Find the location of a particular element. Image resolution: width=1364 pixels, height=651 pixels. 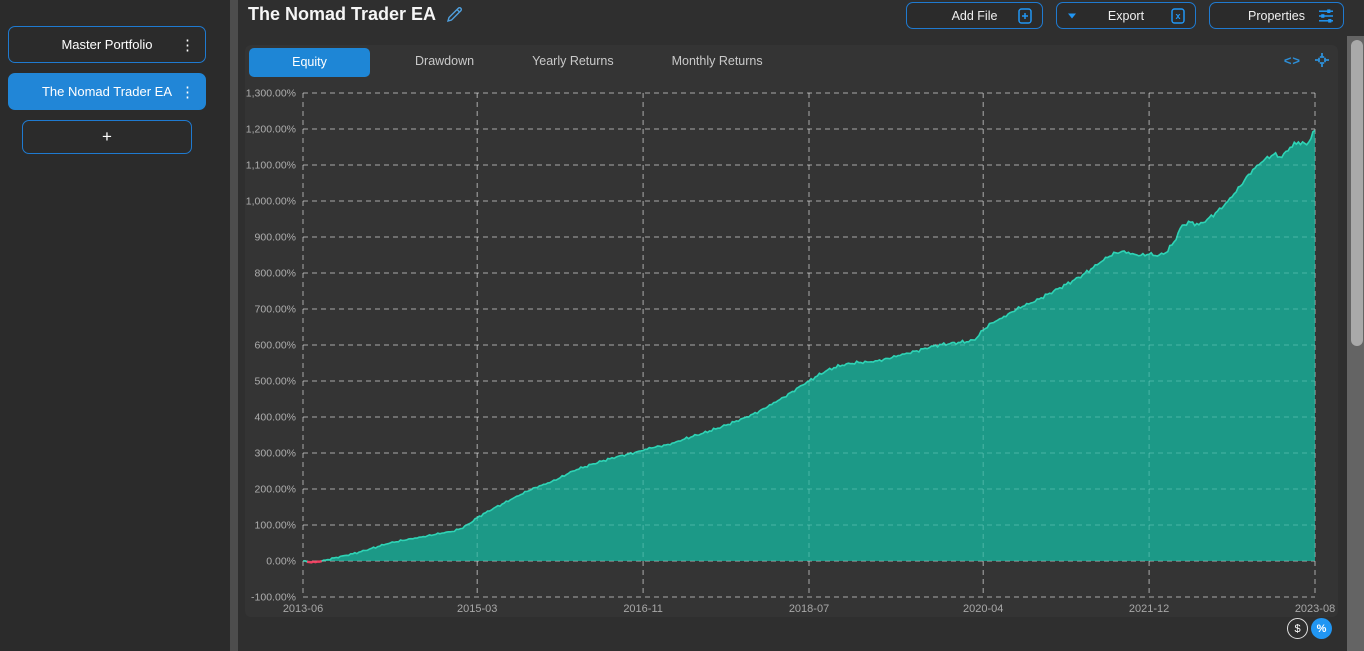

page-title: The Nomad Trader EA is located at coordinates (342, 14).